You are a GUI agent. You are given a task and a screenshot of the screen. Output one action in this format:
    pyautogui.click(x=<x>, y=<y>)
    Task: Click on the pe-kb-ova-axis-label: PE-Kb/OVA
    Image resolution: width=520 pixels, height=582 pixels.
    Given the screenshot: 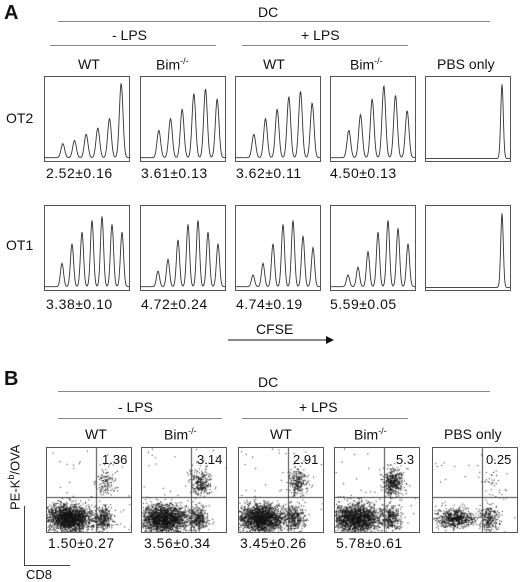 What is the action you would take?
    pyautogui.click(x=14, y=477)
    